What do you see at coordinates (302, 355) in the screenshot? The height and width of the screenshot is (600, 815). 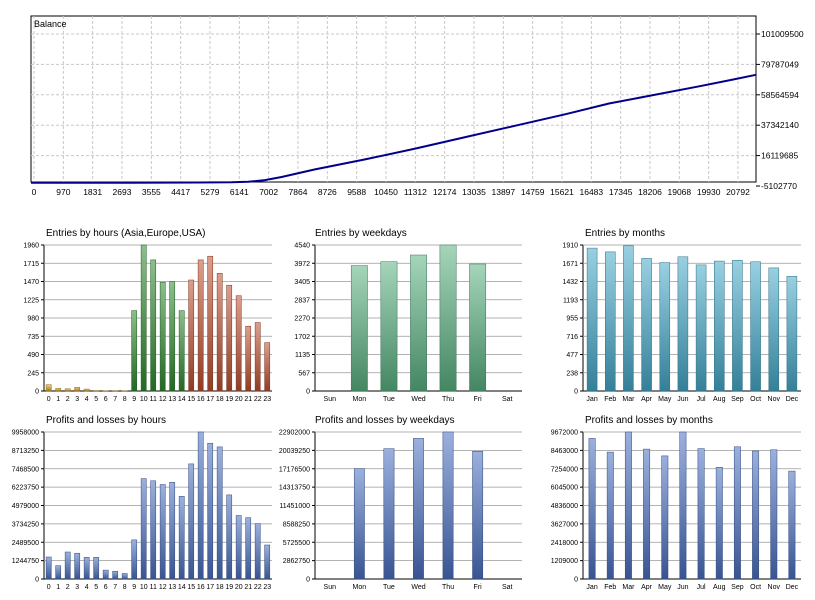 I see `entries-weekdays-y-label: 1135` at bounding box center [302, 355].